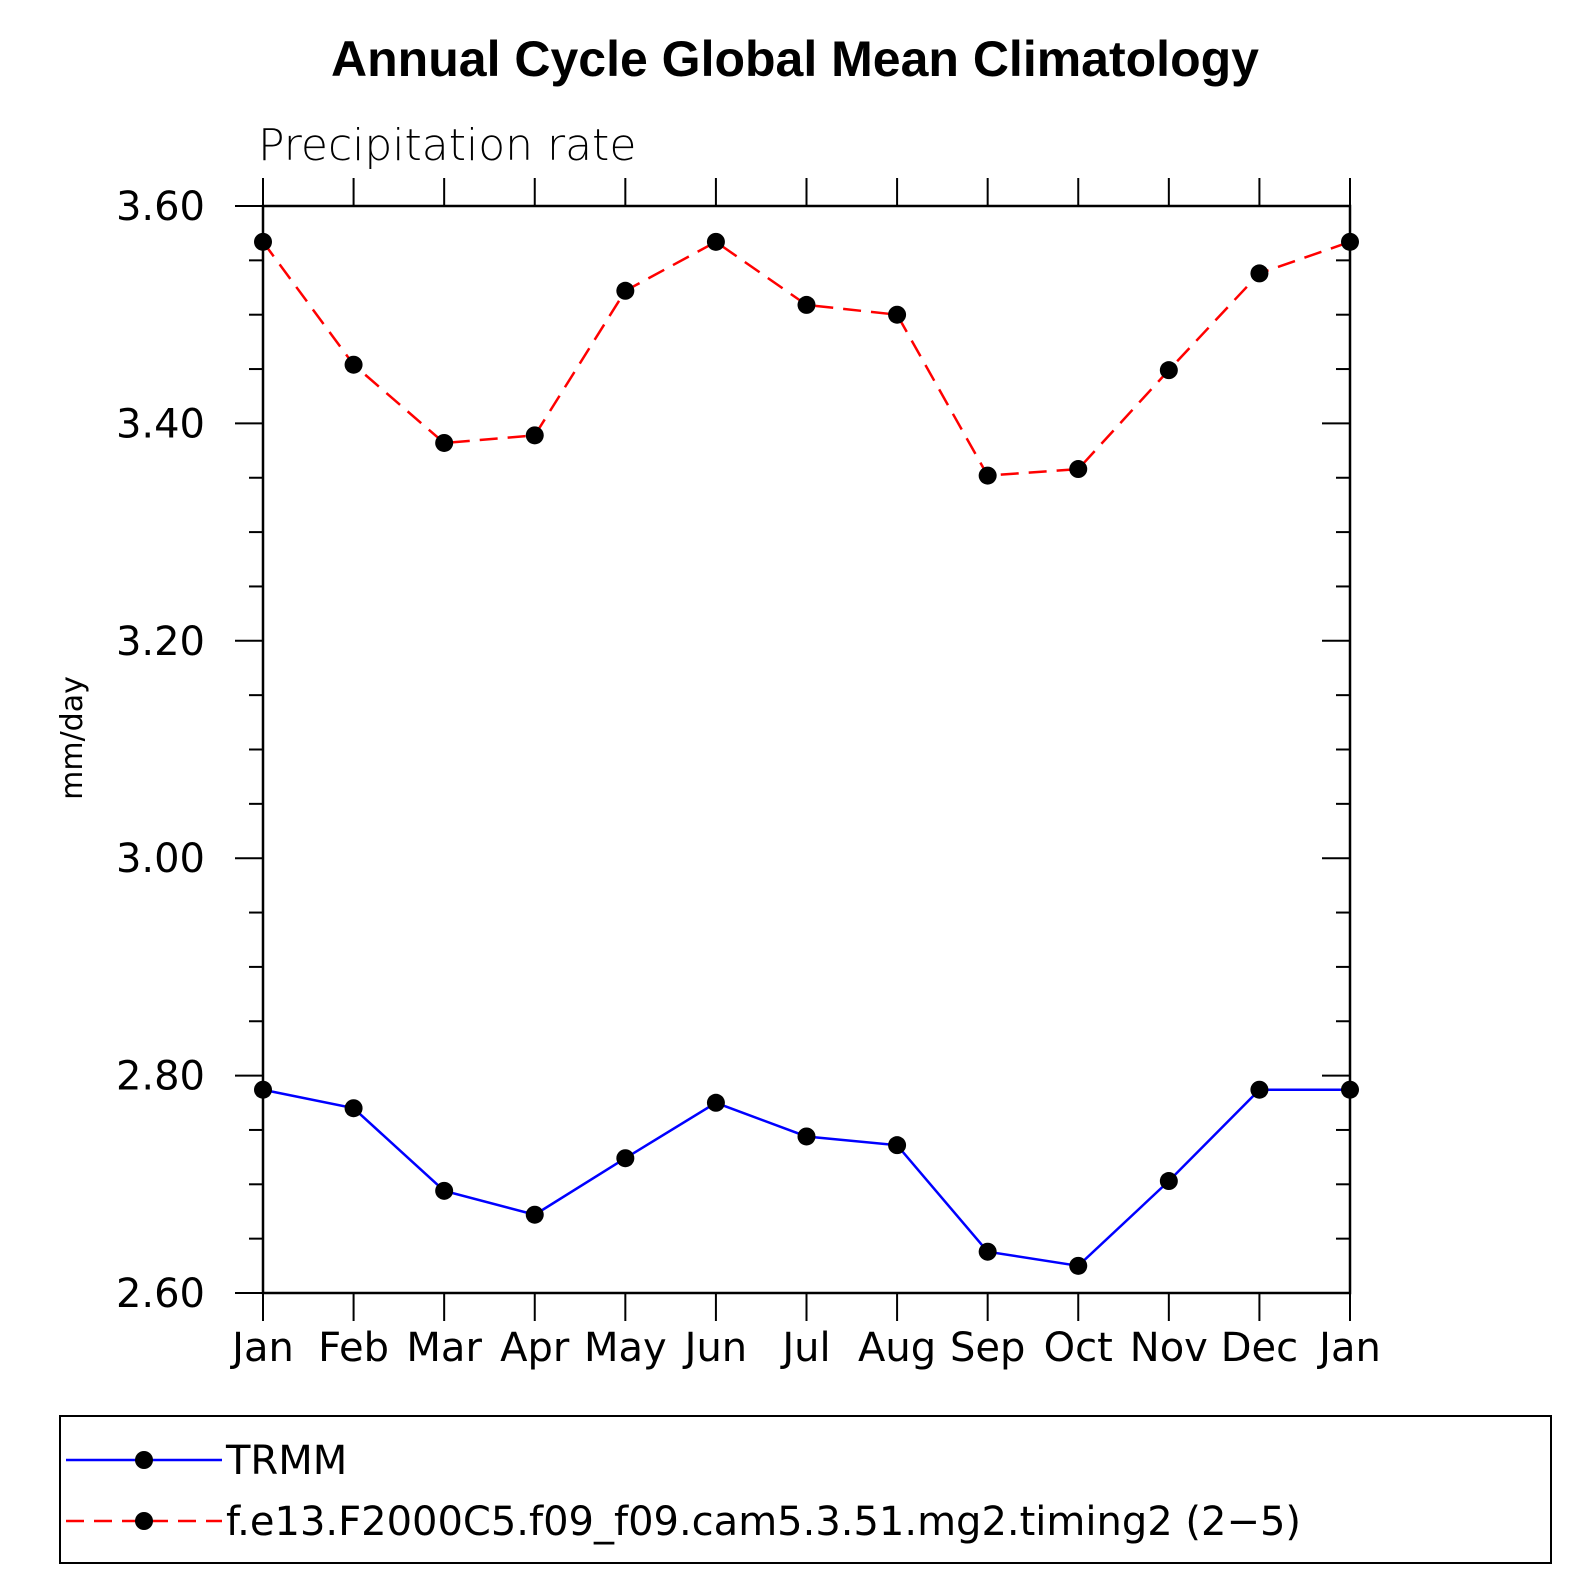 This screenshot has height=1595, width=1591. I want to click on x-tick-label: Jun, so click(715, 1348).